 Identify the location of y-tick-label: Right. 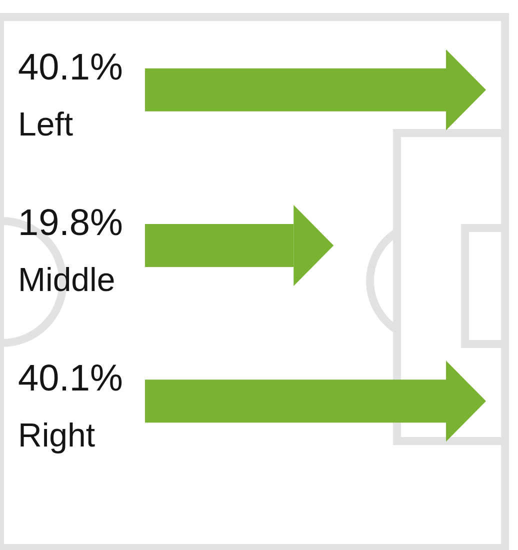
(57, 435).